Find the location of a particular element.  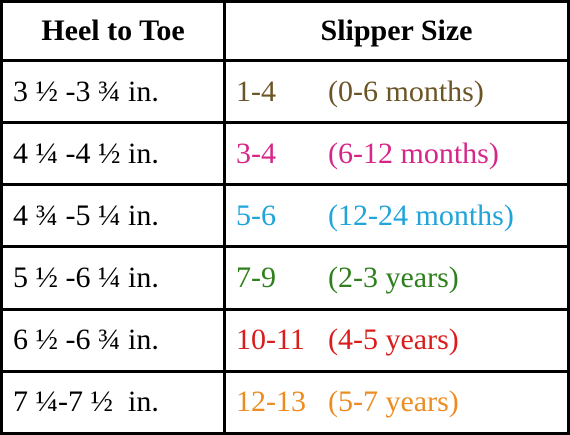

age-range: (2-3 years) is located at coordinates (393, 278).